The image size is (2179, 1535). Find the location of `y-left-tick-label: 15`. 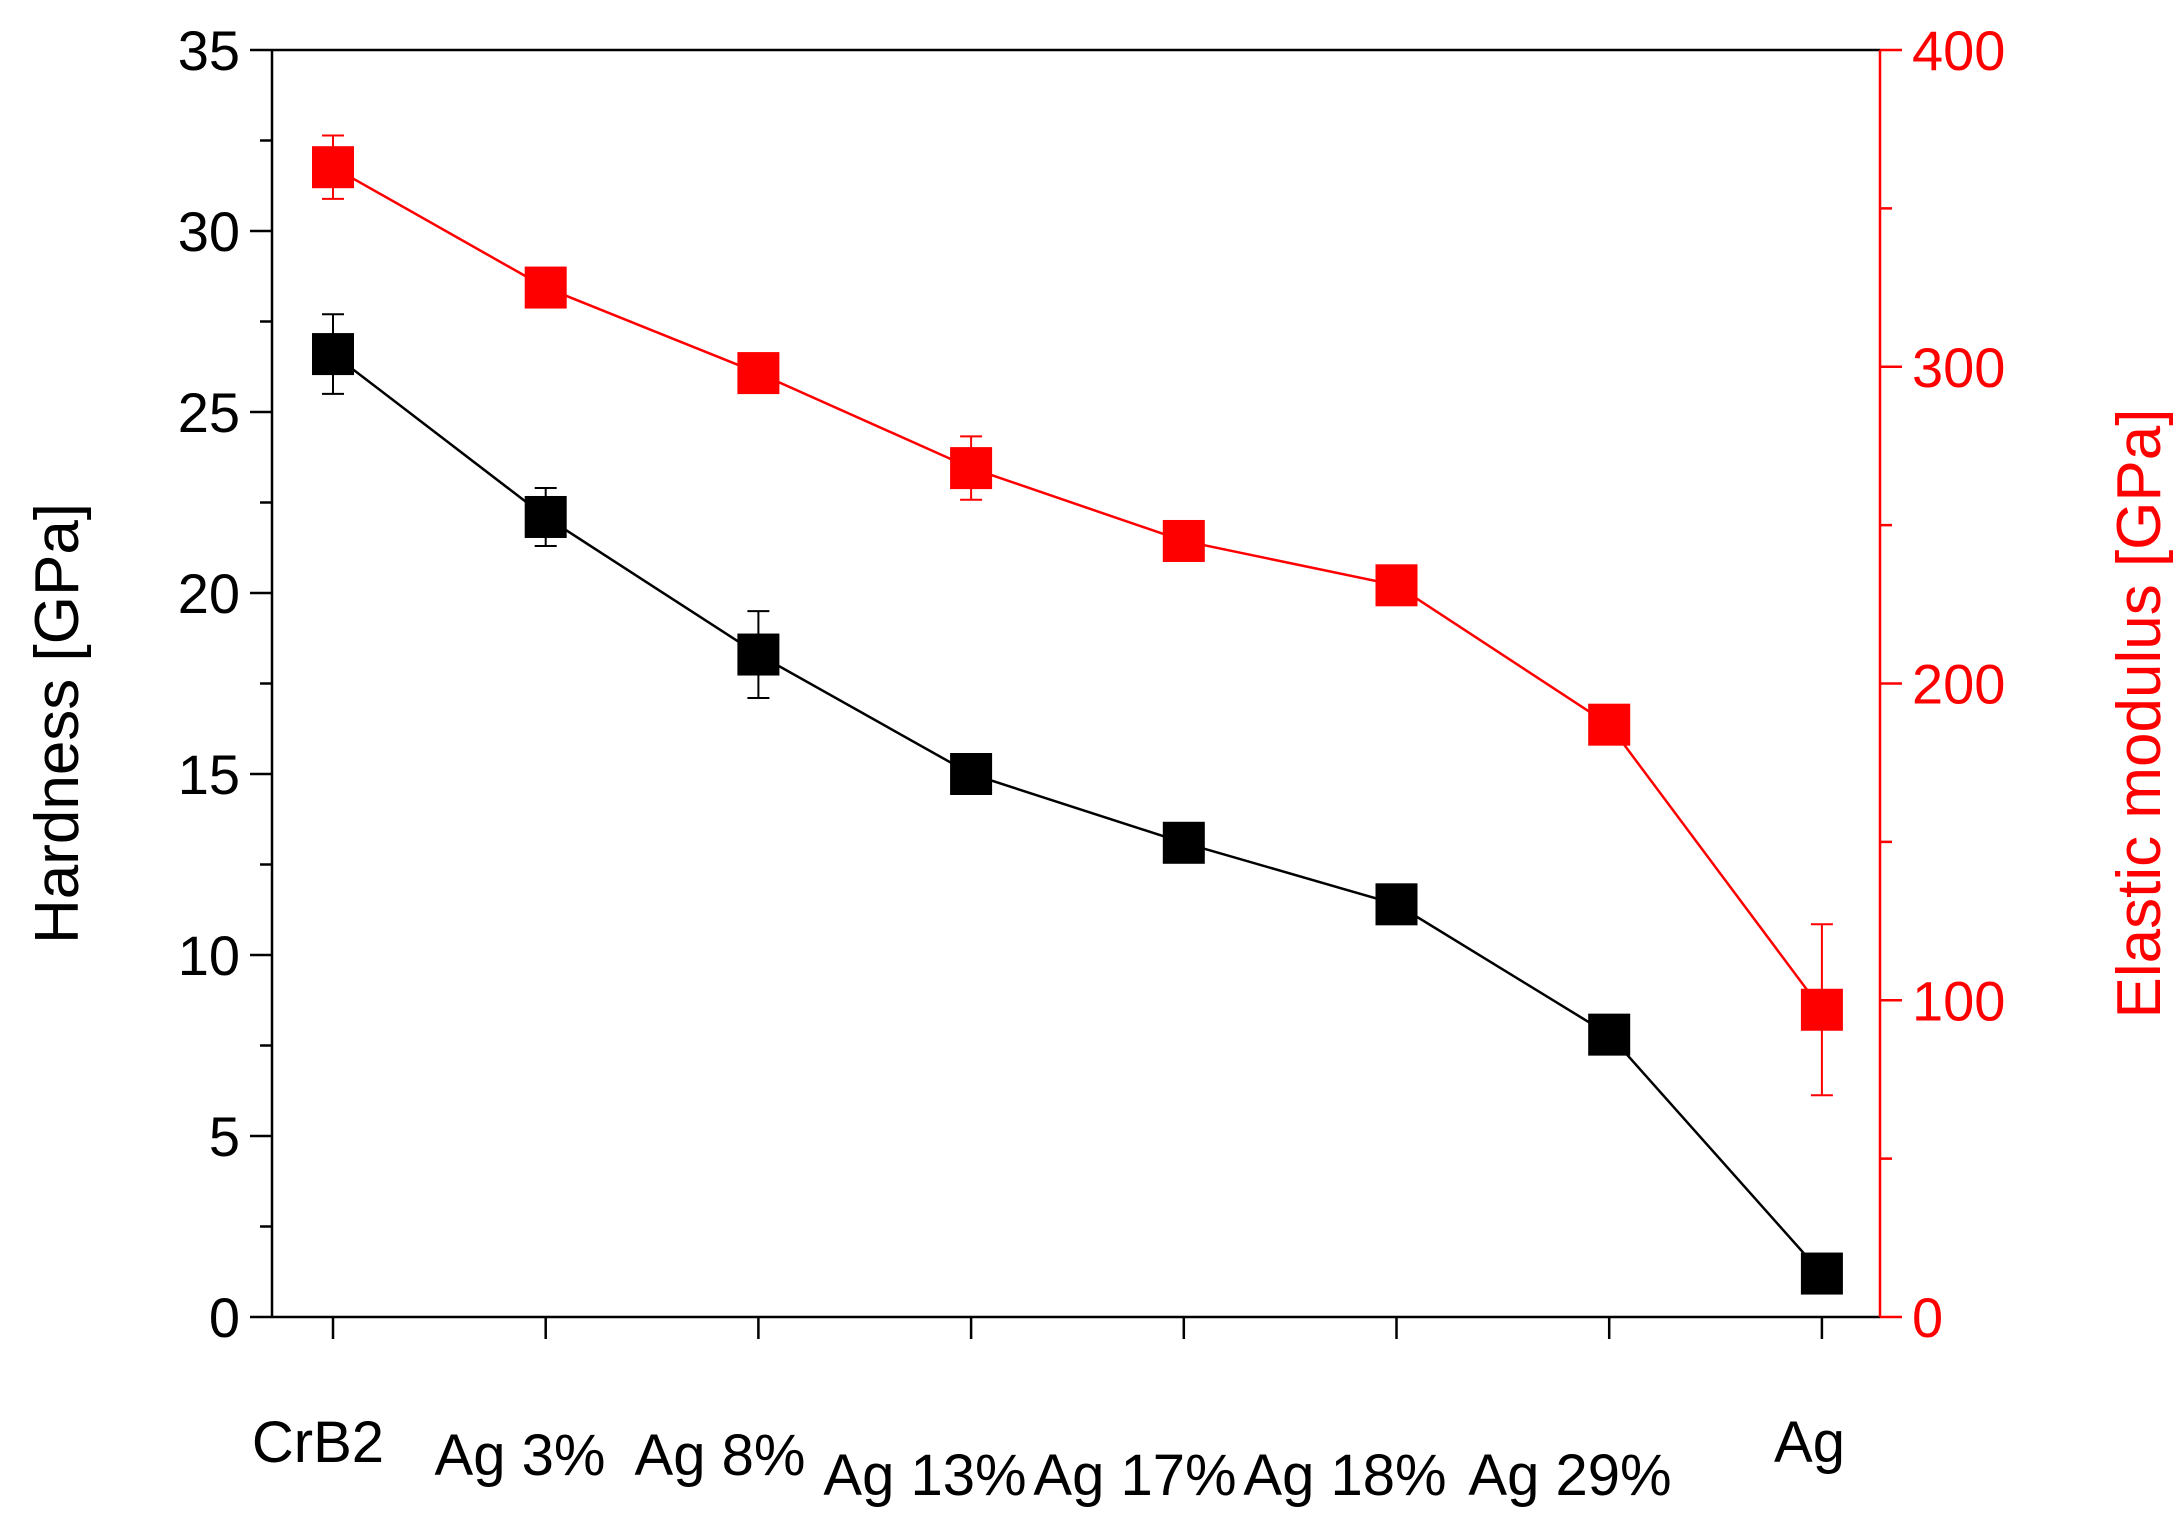

y-left-tick-label: 15 is located at coordinates (209, 774).